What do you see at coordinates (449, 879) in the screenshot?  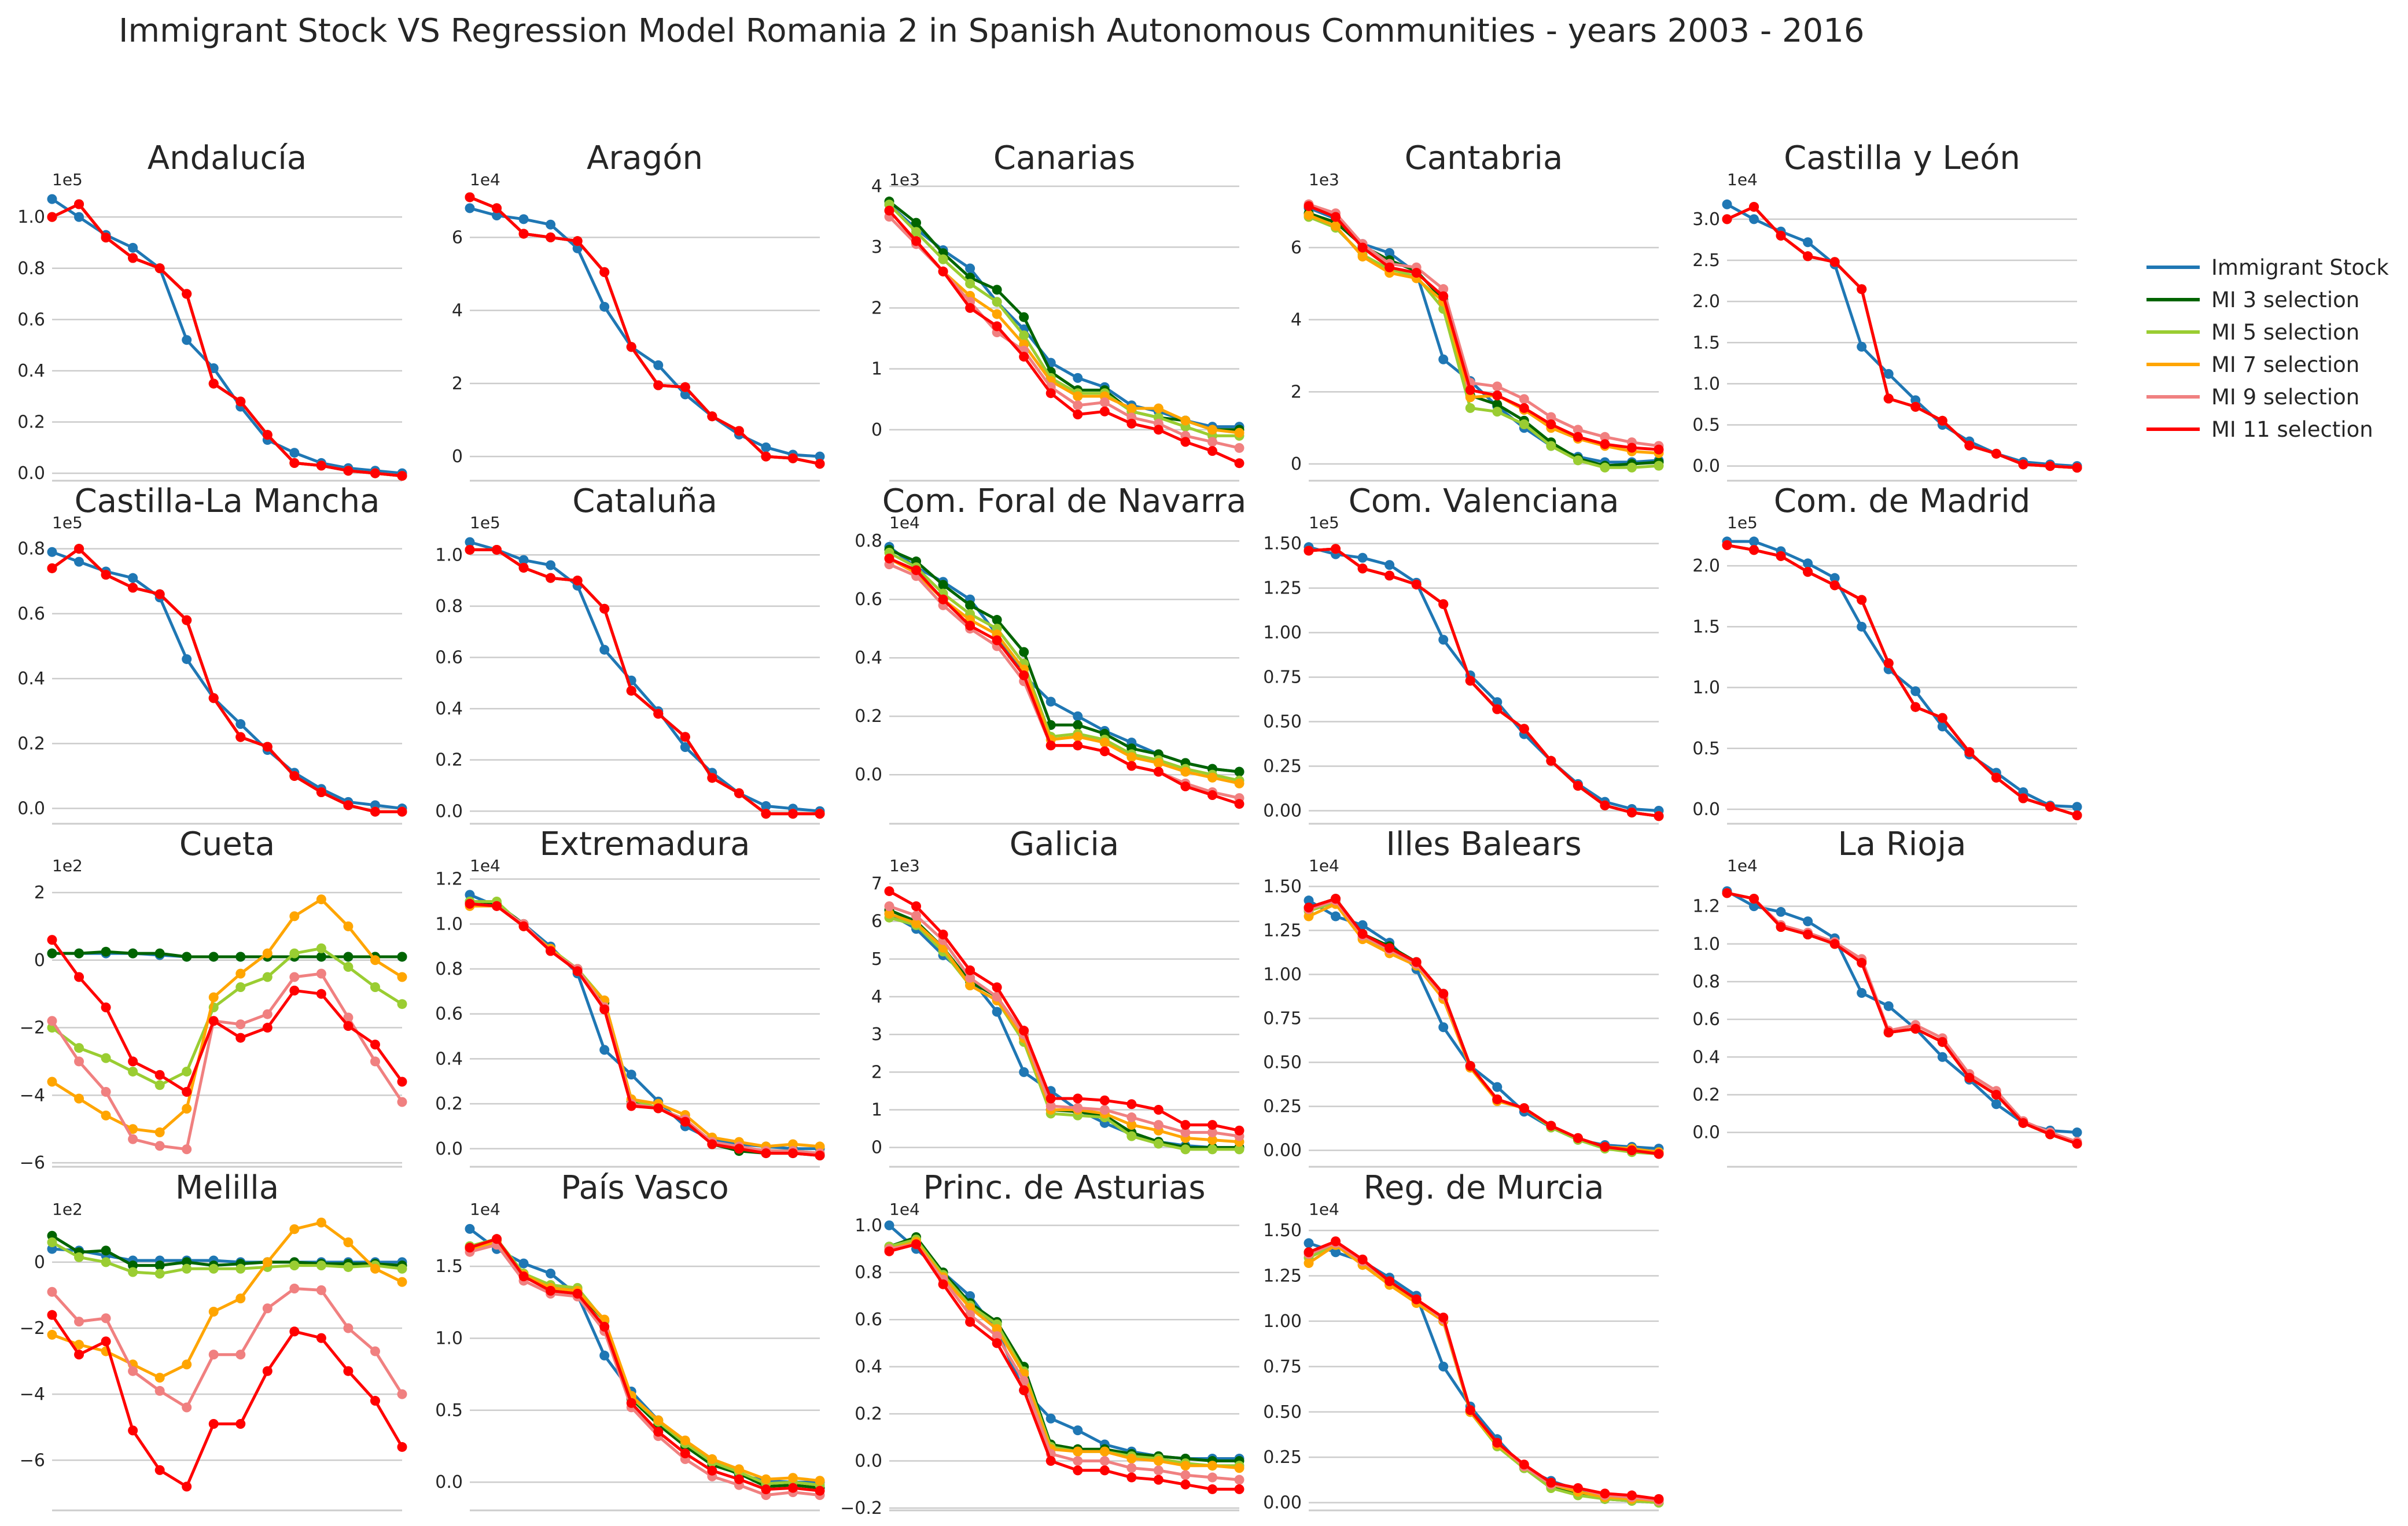 I see `y-tick-label: 1.2` at bounding box center [449, 879].